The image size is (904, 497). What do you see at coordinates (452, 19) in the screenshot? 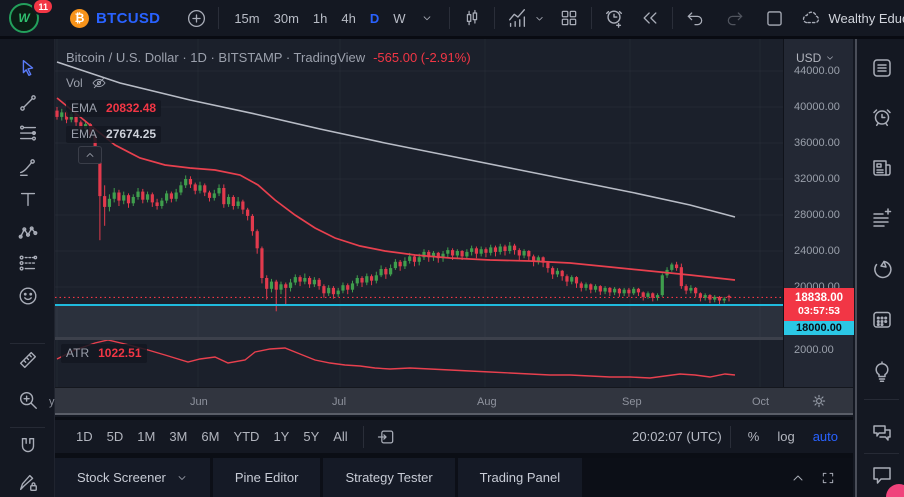
I see `top-toolbar: W 11 ₿ BTCUSD 15m 30m 1h 4h D W` at bounding box center [452, 19].